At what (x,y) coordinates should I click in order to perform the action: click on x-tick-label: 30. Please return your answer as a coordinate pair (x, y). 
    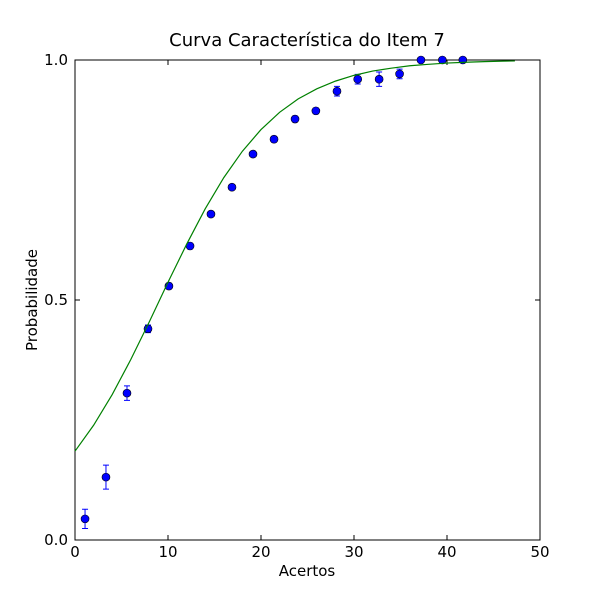
    Looking at the image, I should click on (353, 552).